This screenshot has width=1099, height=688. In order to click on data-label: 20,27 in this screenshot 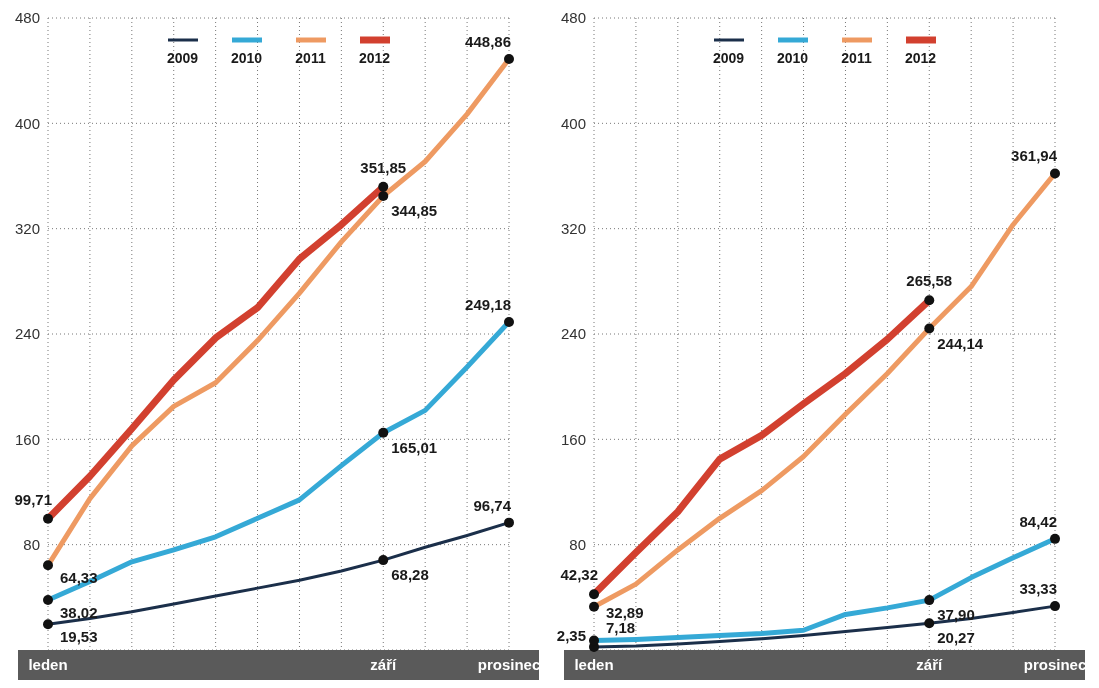, I will do `click(956, 638)`.